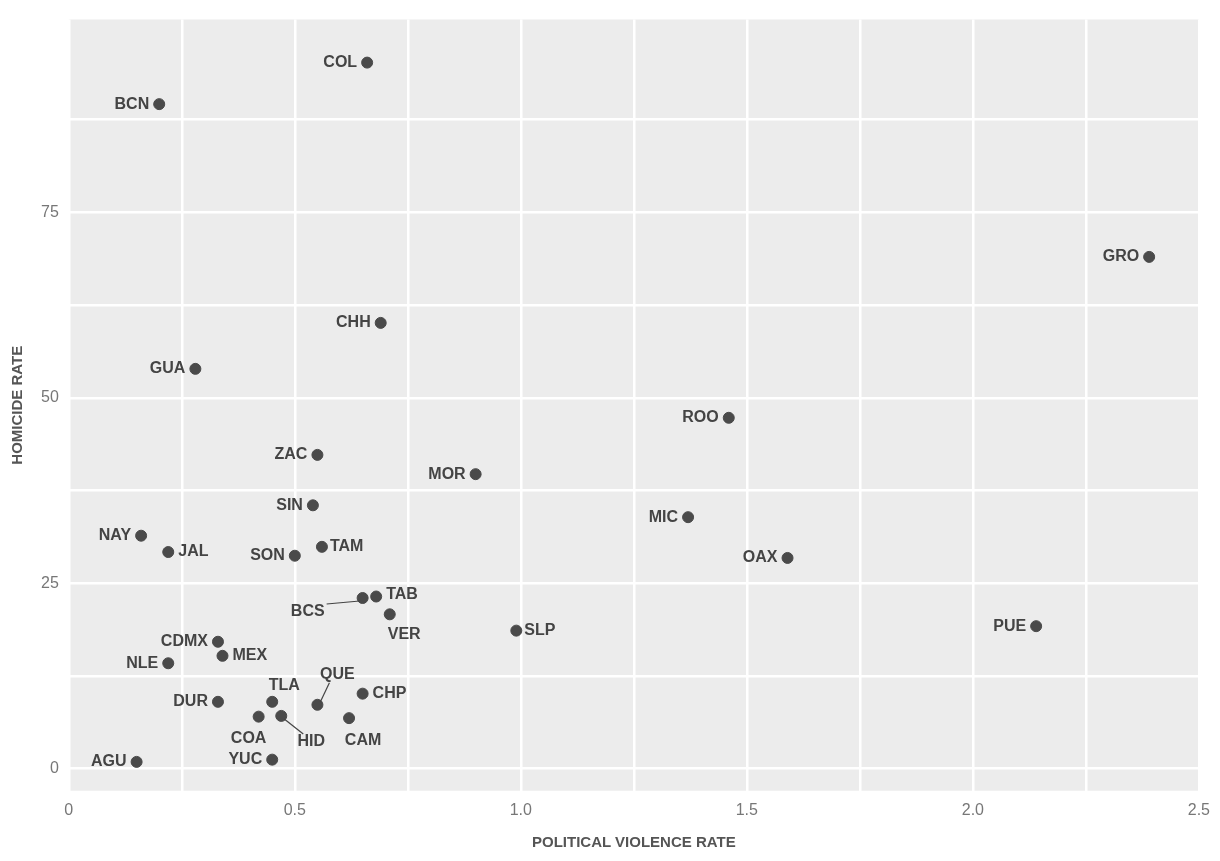 The height and width of the screenshot is (861, 1220). Describe the element at coordinates (663, 516) in the screenshot. I see `annotation: MIC` at that location.